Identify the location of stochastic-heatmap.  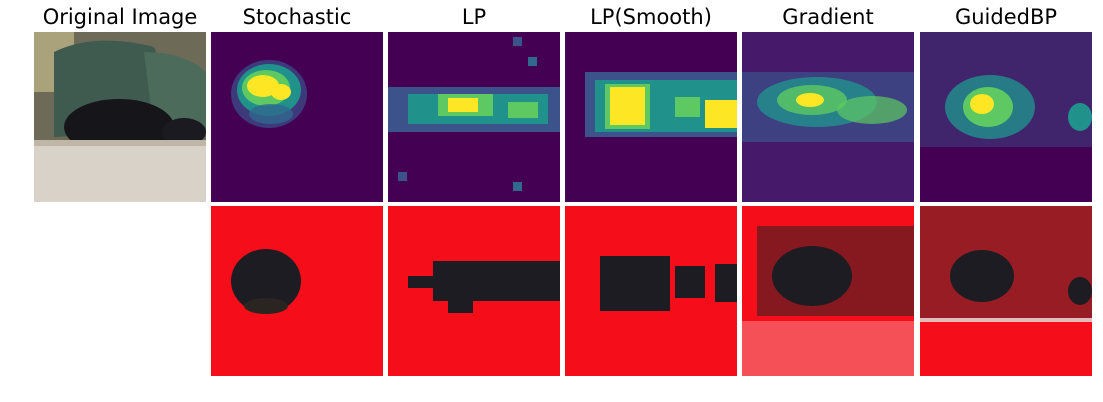
(297, 117).